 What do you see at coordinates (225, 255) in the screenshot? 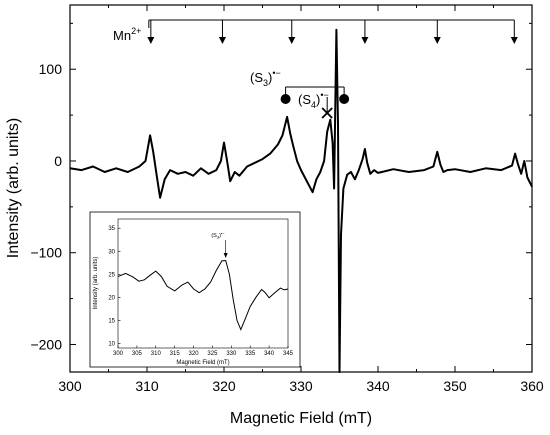
I see `inset-arrow-head` at bounding box center [225, 255].